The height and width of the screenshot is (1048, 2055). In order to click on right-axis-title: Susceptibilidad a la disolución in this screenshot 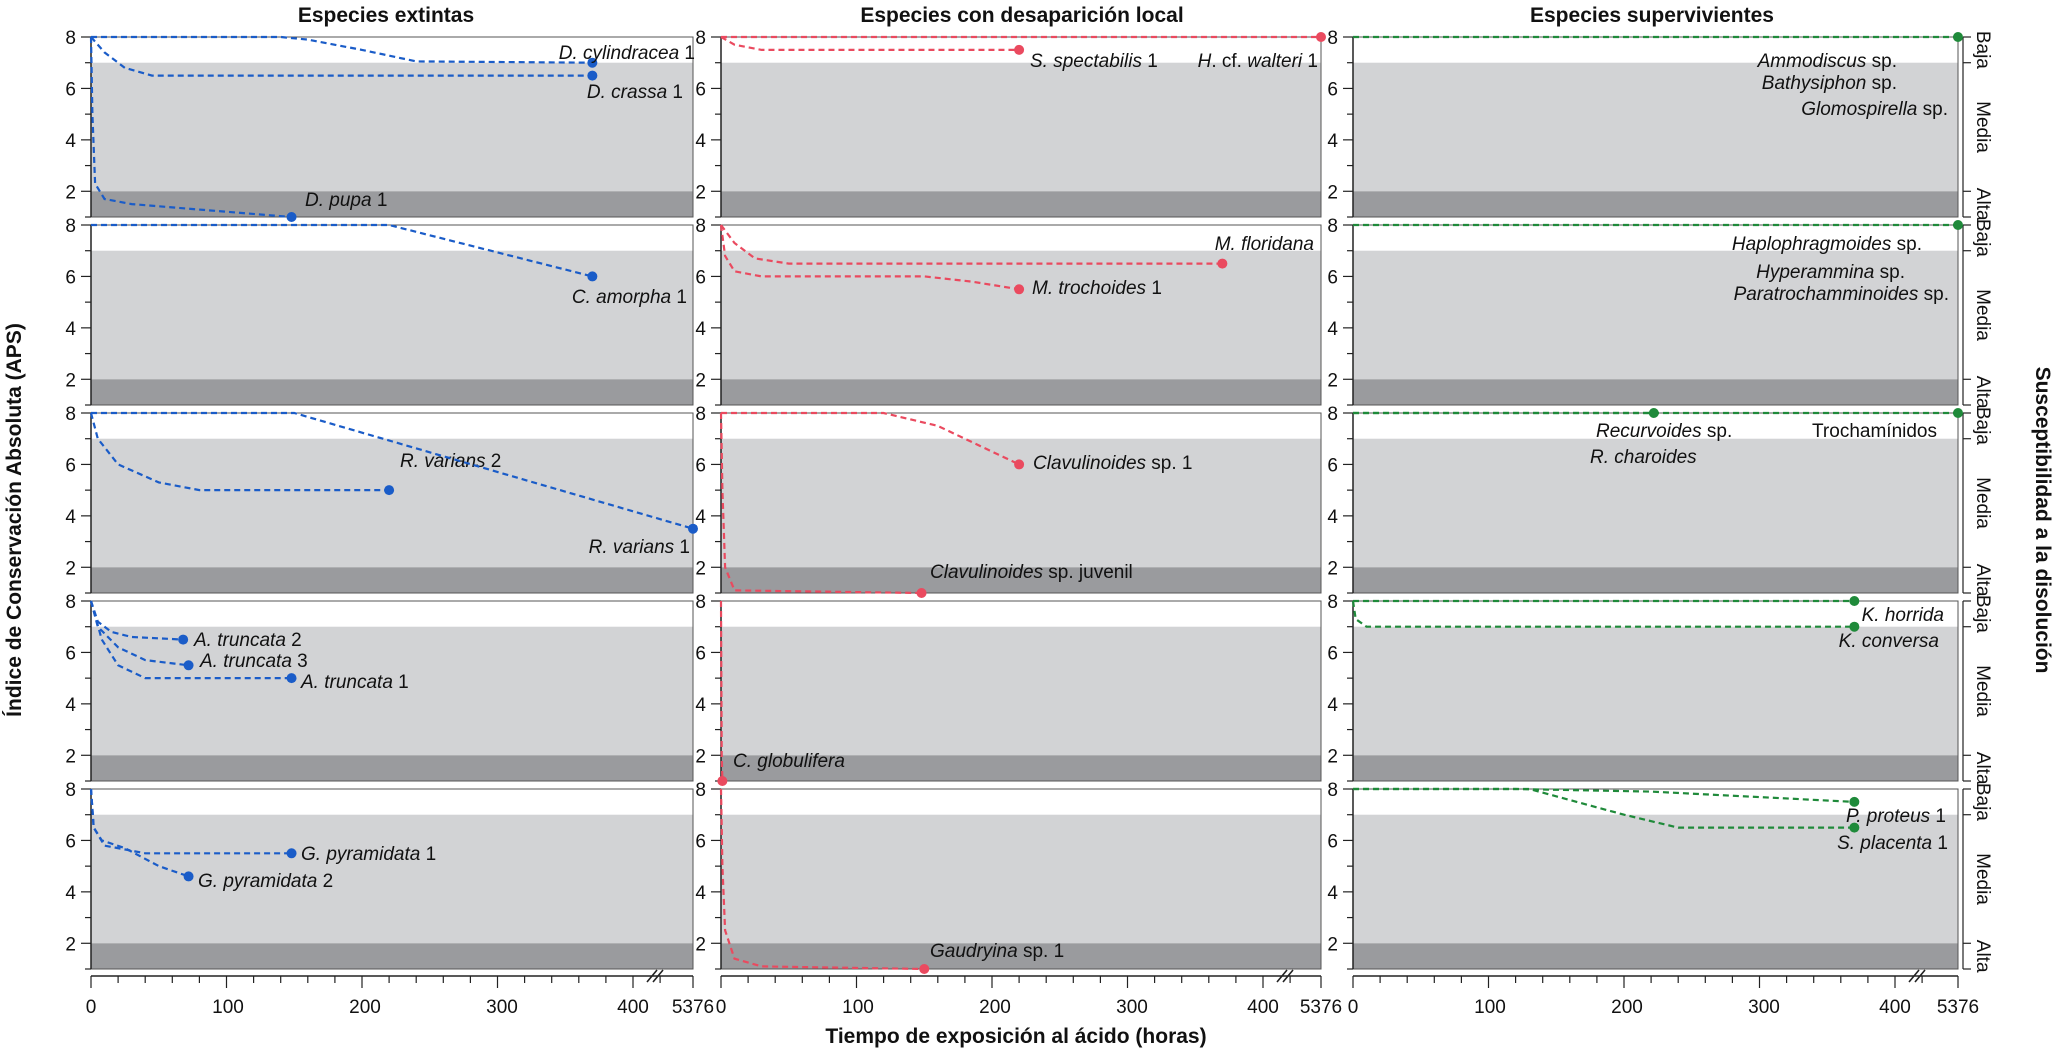, I will do `click(2042, 520)`.